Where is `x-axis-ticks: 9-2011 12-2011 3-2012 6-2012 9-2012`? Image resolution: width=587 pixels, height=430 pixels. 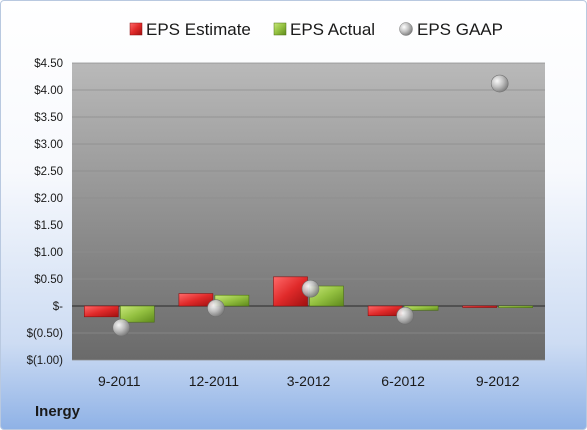 x-axis-ticks: 9-2011 12-2011 3-2012 6-2012 9-2012 is located at coordinates (309, 381).